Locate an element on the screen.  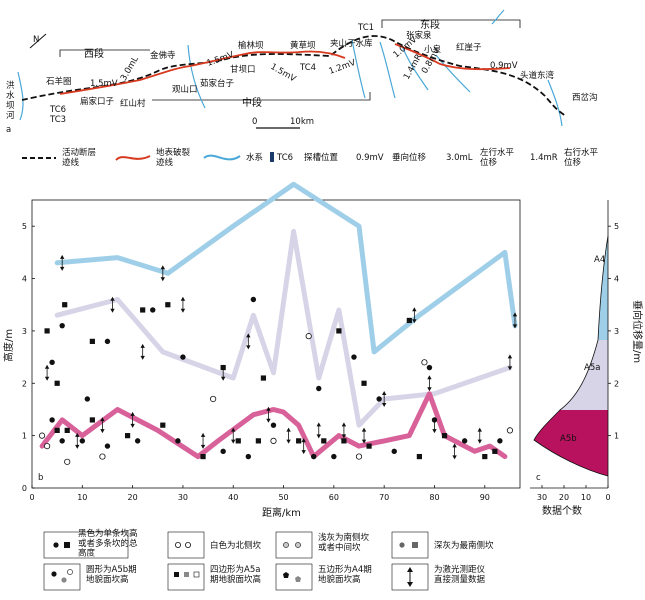
side-x-tick-label: 20 is located at coordinates (564, 497).